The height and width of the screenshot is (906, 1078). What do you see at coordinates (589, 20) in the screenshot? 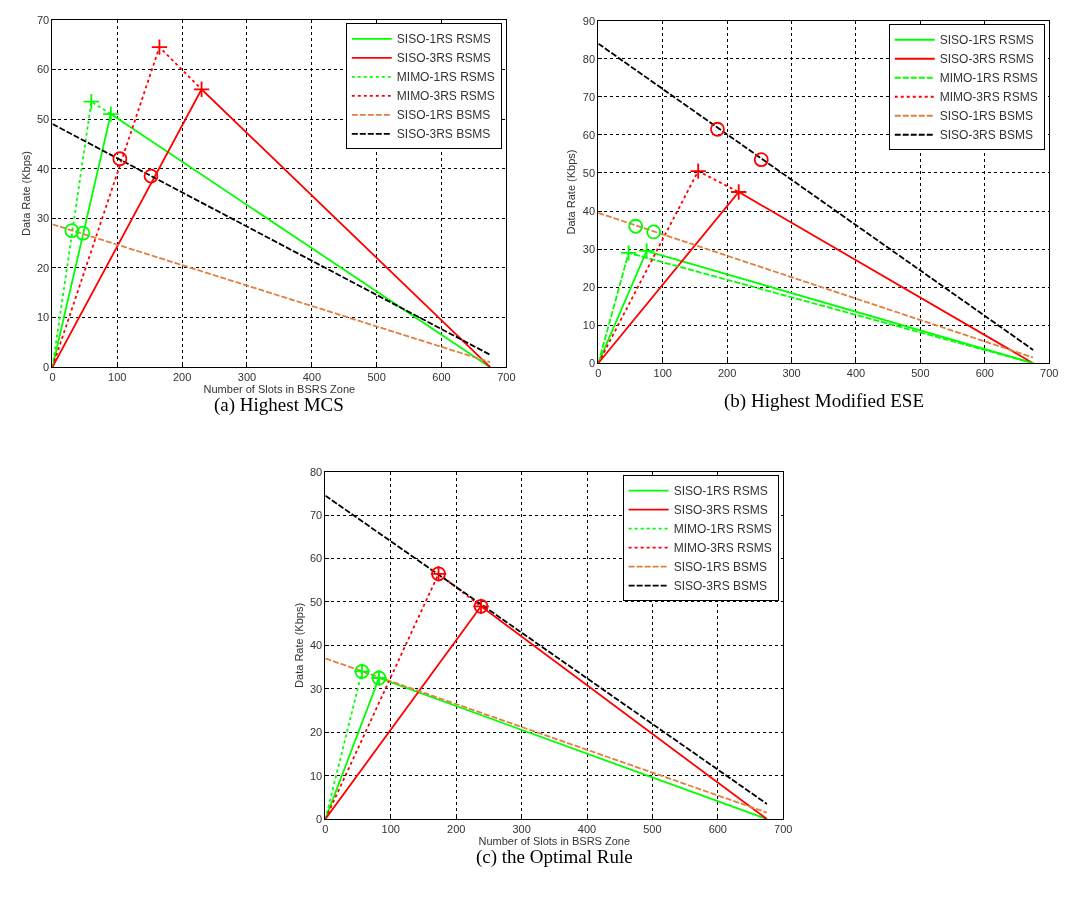
I see `y-tick-label: 90` at bounding box center [589, 20].